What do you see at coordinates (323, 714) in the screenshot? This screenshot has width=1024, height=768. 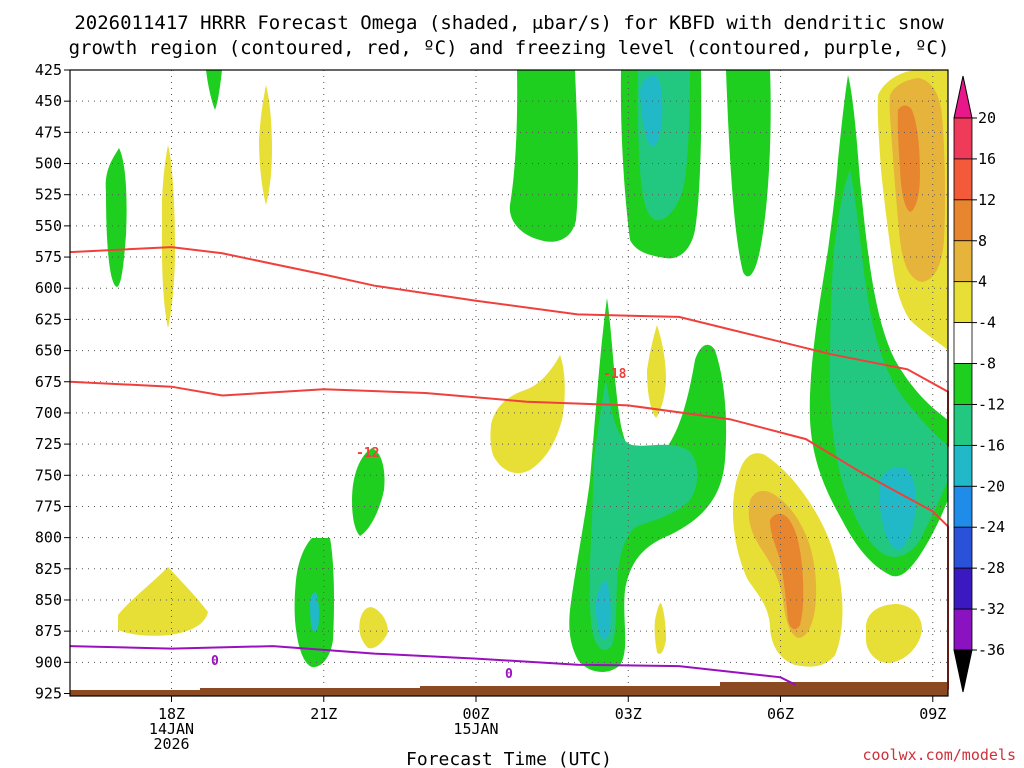 I see `x-tick-label: 21Z` at bounding box center [323, 714].